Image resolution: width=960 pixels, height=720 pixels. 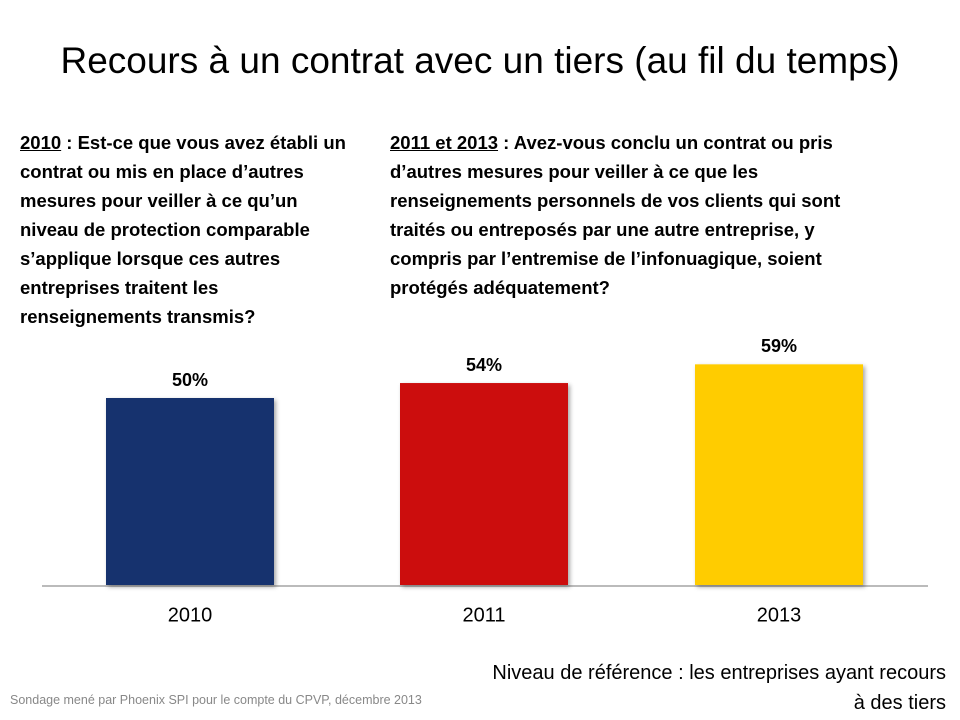 I want to click on x-tick-label: 2013, so click(x=779, y=615).